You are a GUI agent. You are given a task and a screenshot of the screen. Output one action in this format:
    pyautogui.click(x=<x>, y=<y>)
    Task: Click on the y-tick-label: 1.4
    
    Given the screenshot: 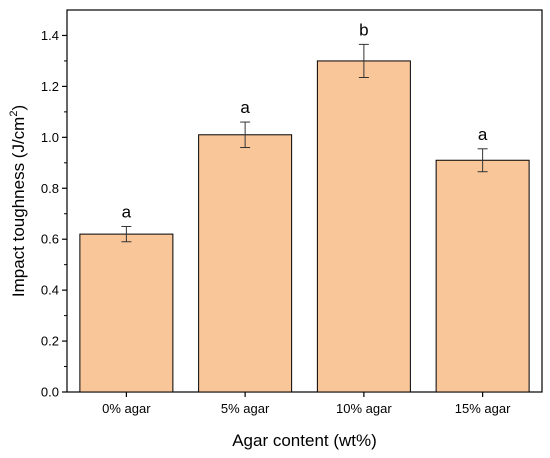 What is the action you would take?
    pyautogui.click(x=50, y=35)
    